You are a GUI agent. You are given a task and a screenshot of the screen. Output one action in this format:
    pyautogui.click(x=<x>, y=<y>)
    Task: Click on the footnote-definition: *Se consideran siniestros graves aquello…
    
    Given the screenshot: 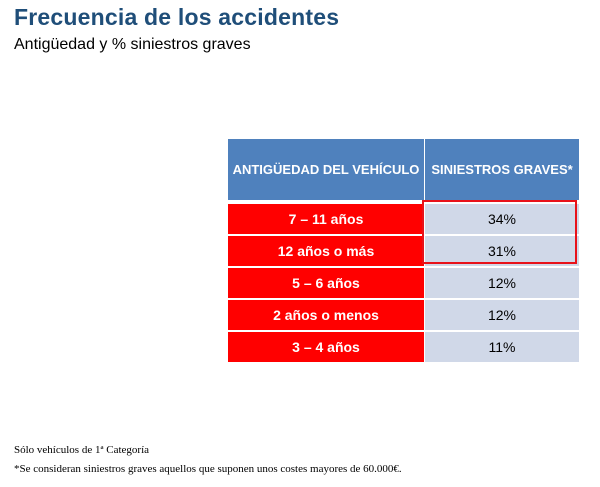 What is the action you would take?
    pyautogui.click(x=208, y=469)
    